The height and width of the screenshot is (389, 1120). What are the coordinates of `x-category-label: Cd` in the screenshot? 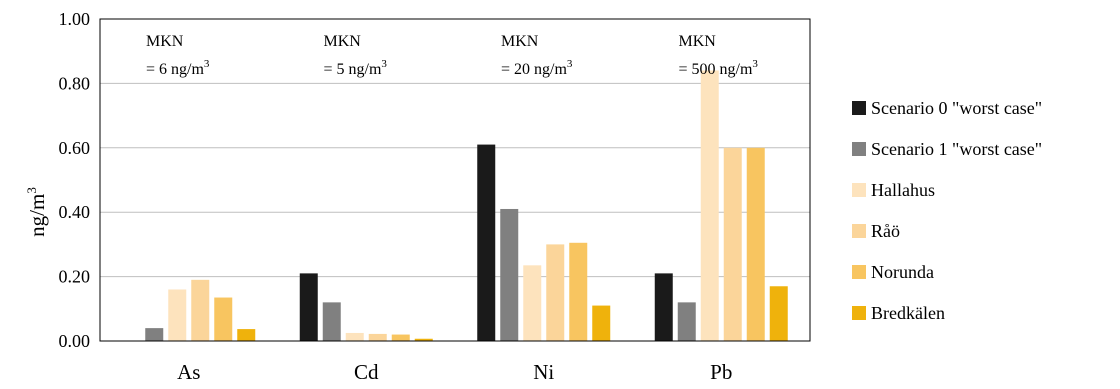 It's located at (366, 372).